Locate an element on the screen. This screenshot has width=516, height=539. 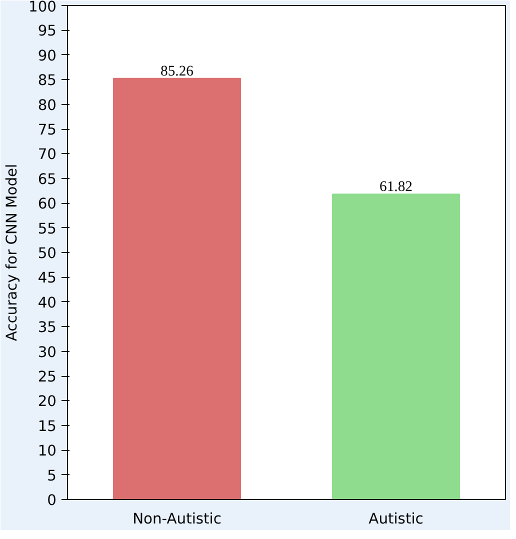
y-tick-label: 10 is located at coordinates (47, 451).